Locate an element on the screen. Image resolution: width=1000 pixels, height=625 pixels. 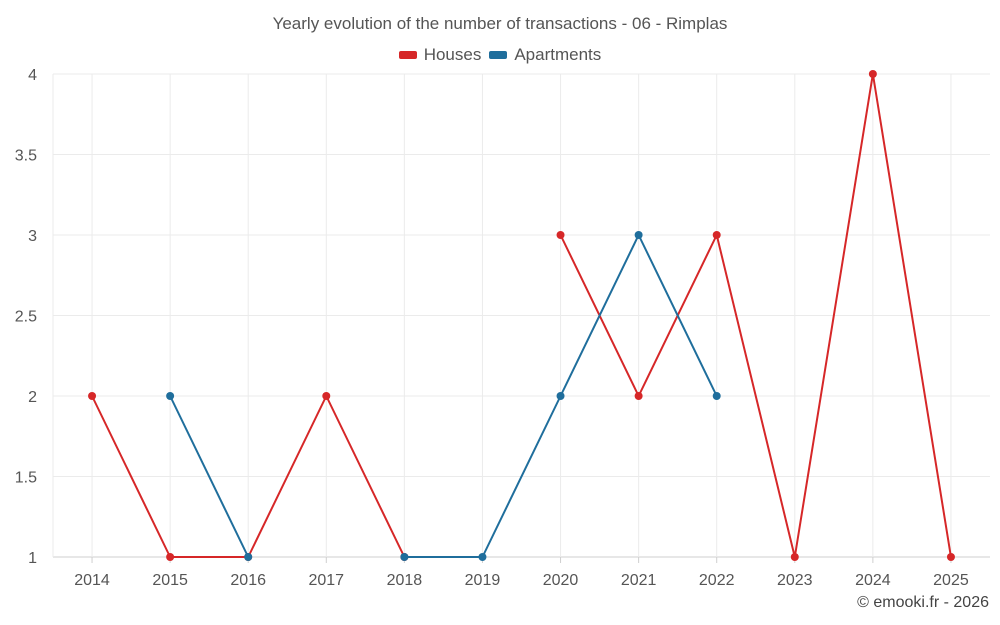
y-tick-label: 4 is located at coordinates (32, 75).